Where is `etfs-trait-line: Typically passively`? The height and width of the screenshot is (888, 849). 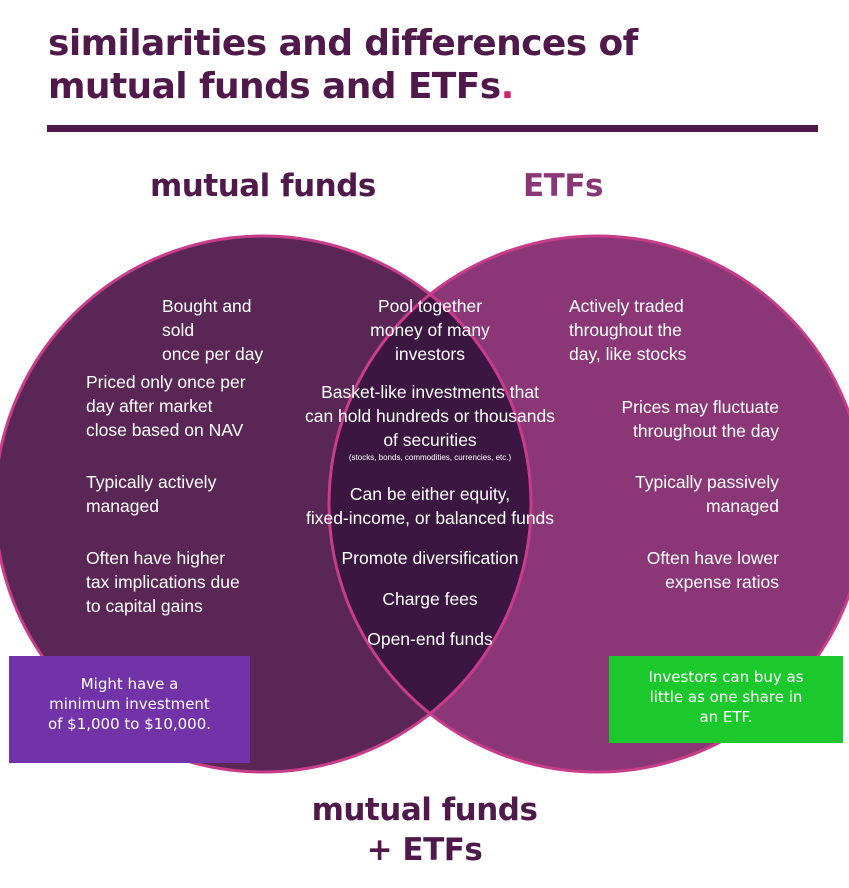 etfs-trait-line: Typically passively is located at coordinates (707, 482).